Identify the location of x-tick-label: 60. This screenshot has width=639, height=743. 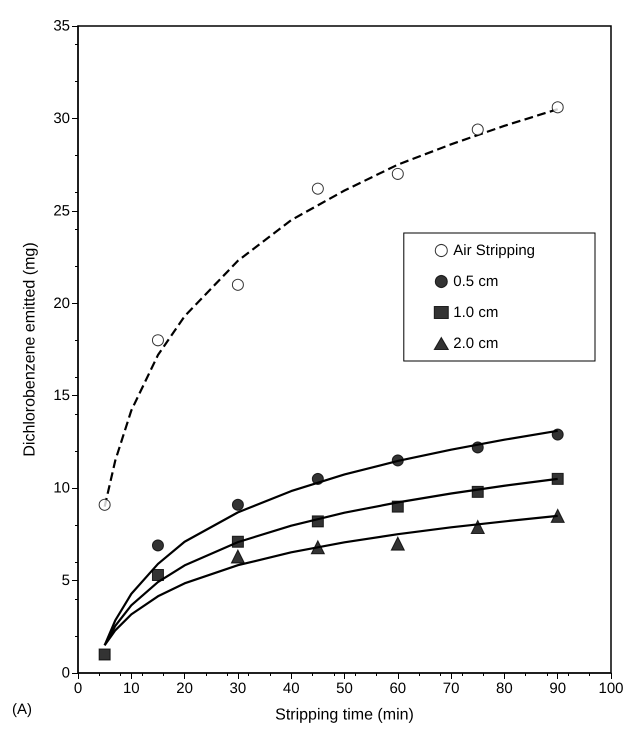
(397, 688).